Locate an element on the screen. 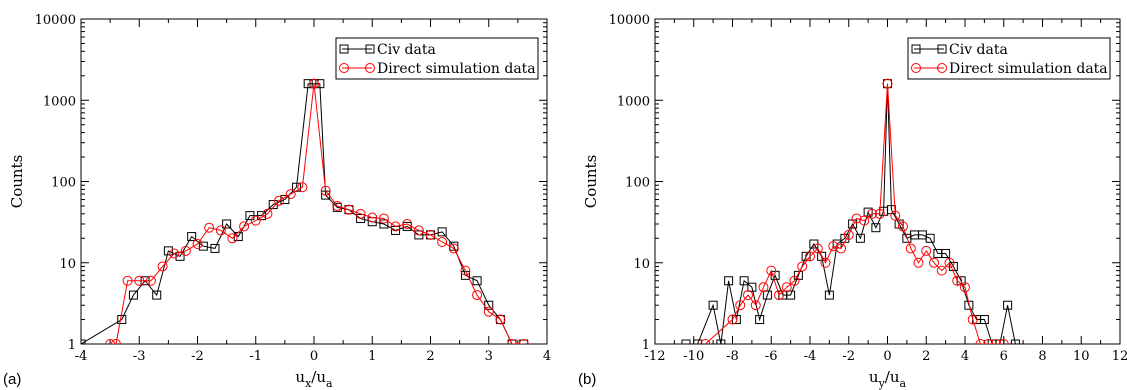 Image resolution: width=1127 pixels, height=390 pixels. panel-label: (b) is located at coordinates (587, 379).